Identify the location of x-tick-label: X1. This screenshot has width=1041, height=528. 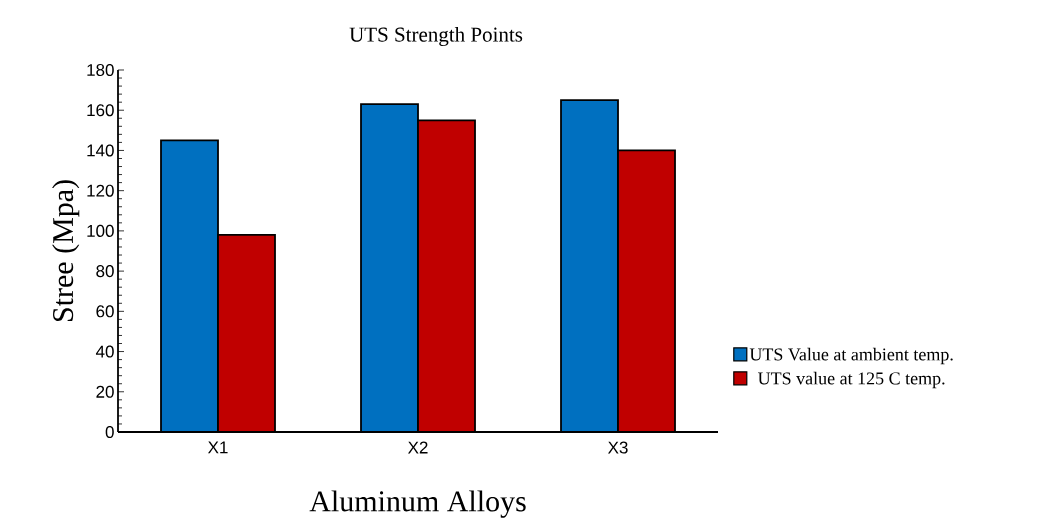
(217, 447).